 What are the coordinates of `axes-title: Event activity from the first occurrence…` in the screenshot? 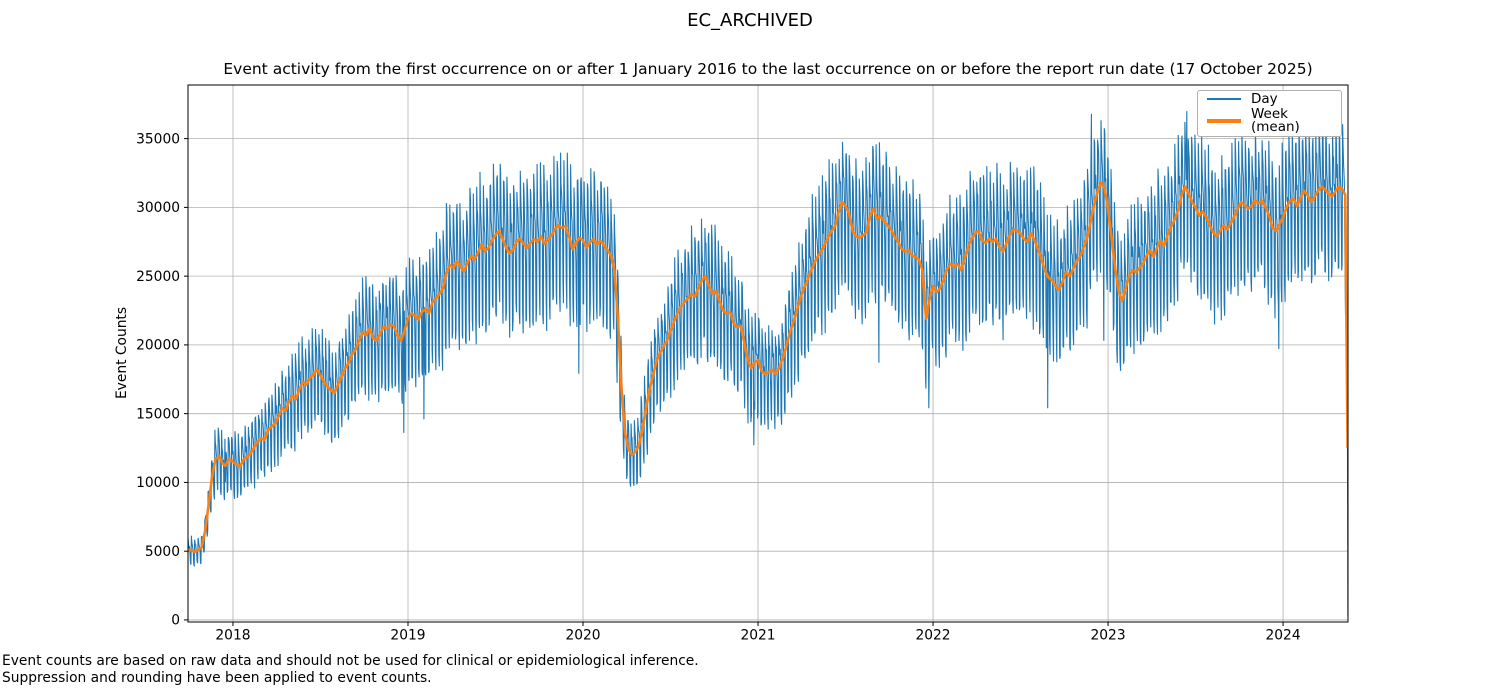 It's located at (768, 69).